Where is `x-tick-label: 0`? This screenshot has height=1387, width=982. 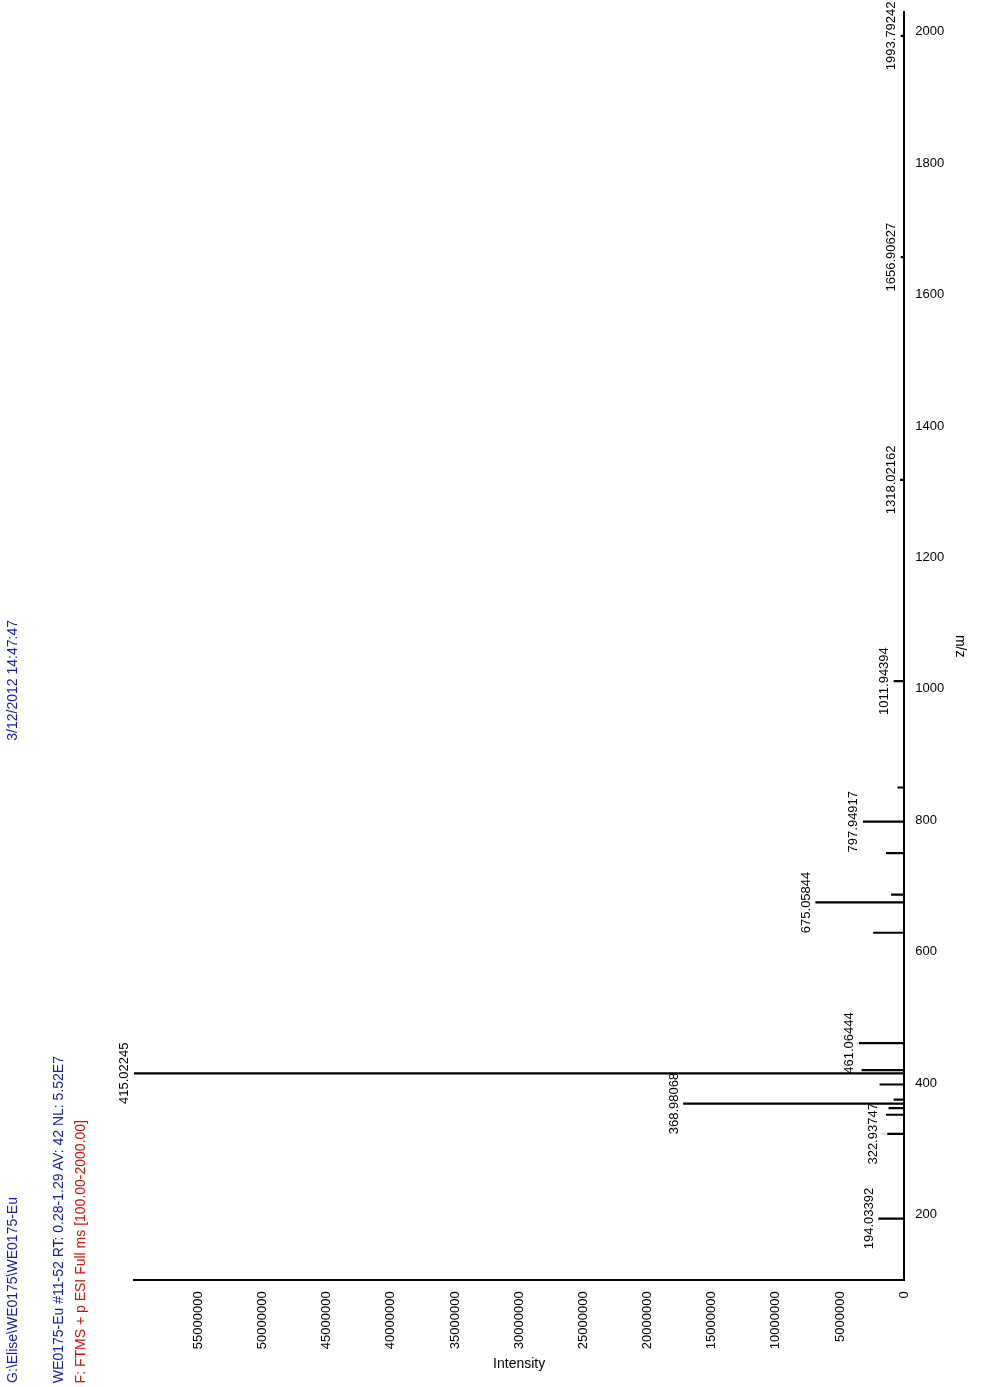
x-tick-label: 0 is located at coordinates (903, 1295).